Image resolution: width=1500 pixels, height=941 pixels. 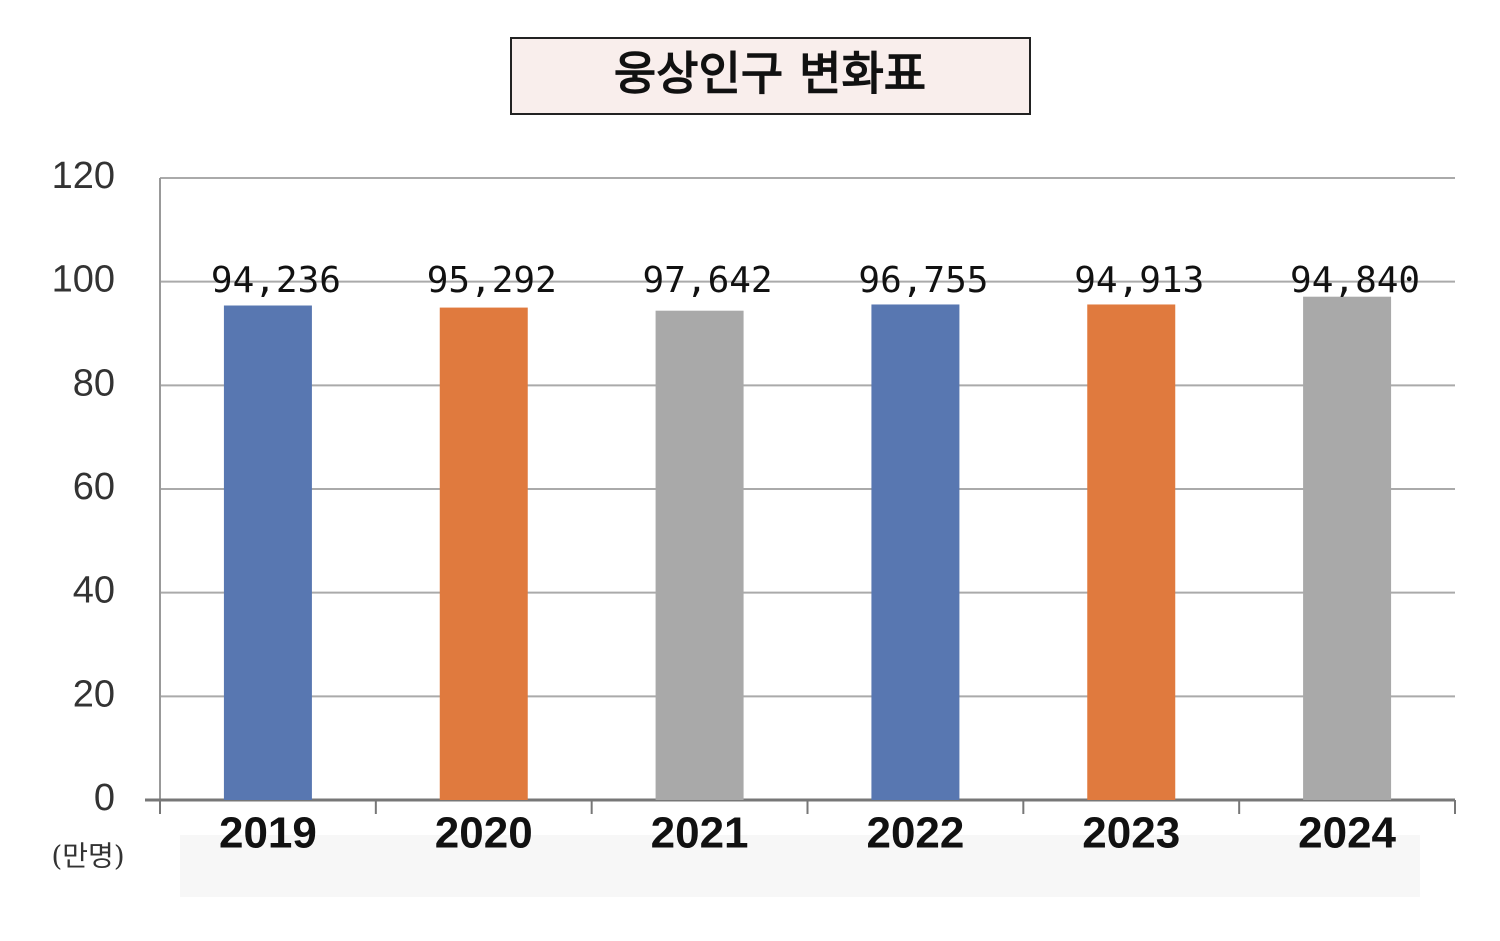 What do you see at coordinates (1131, 833) in the screenshot?
I see `x-tick-label: 2023` at bounding box center [1131, 833].